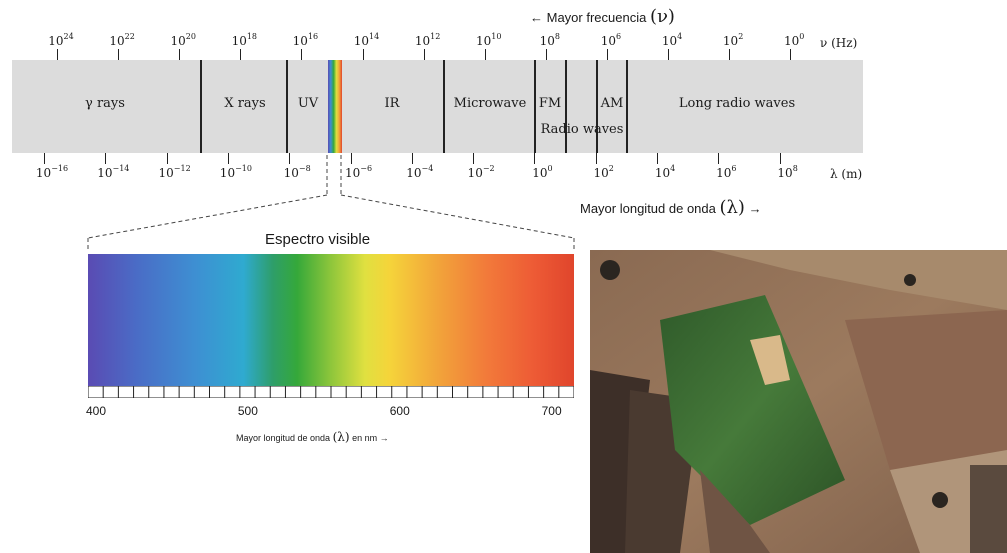 The width and height of the screenshot is (1007, 553). I want to click on visible-axis-label: 700, so click(551, 411).